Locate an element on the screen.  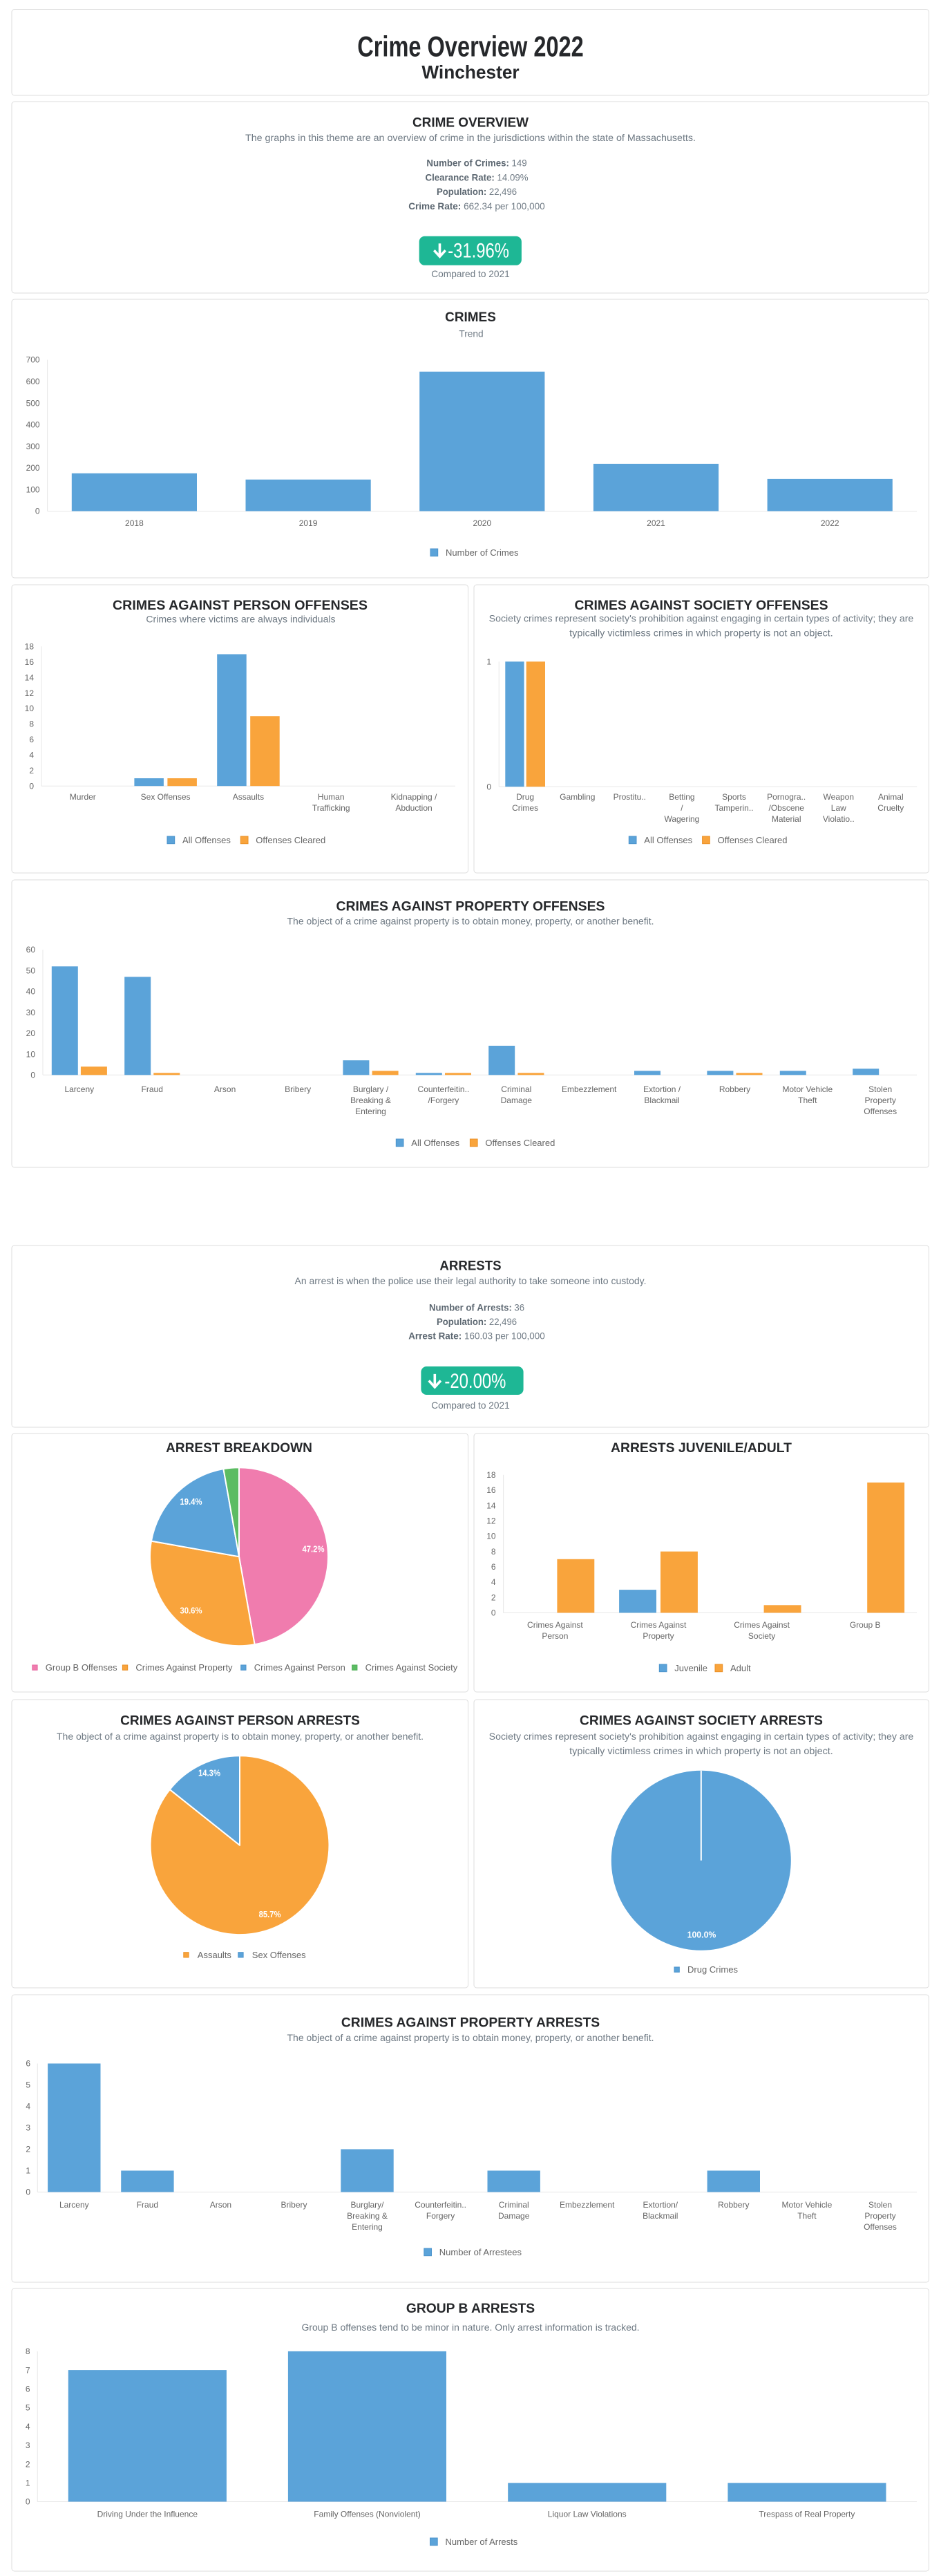
svg-text: Bribery is located at coordinates (298, 1089).